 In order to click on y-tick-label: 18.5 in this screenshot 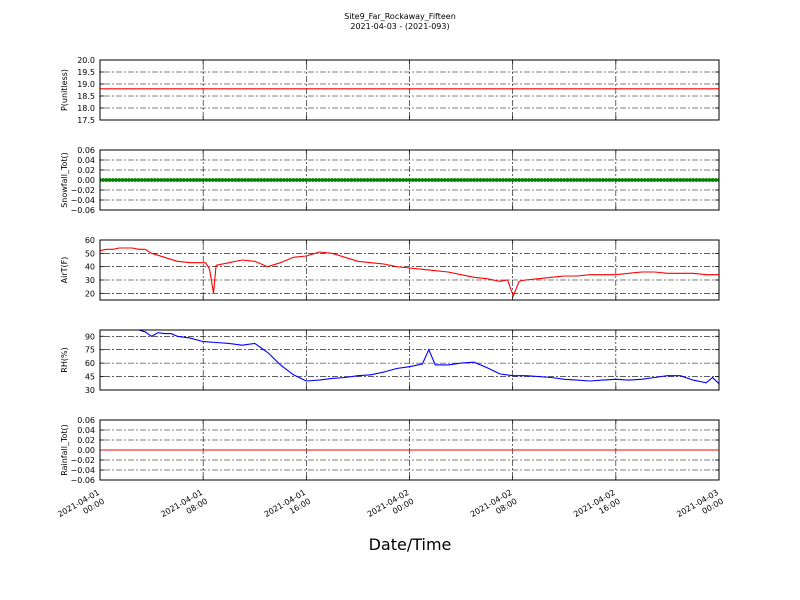, I will do `click(86, 96)`.